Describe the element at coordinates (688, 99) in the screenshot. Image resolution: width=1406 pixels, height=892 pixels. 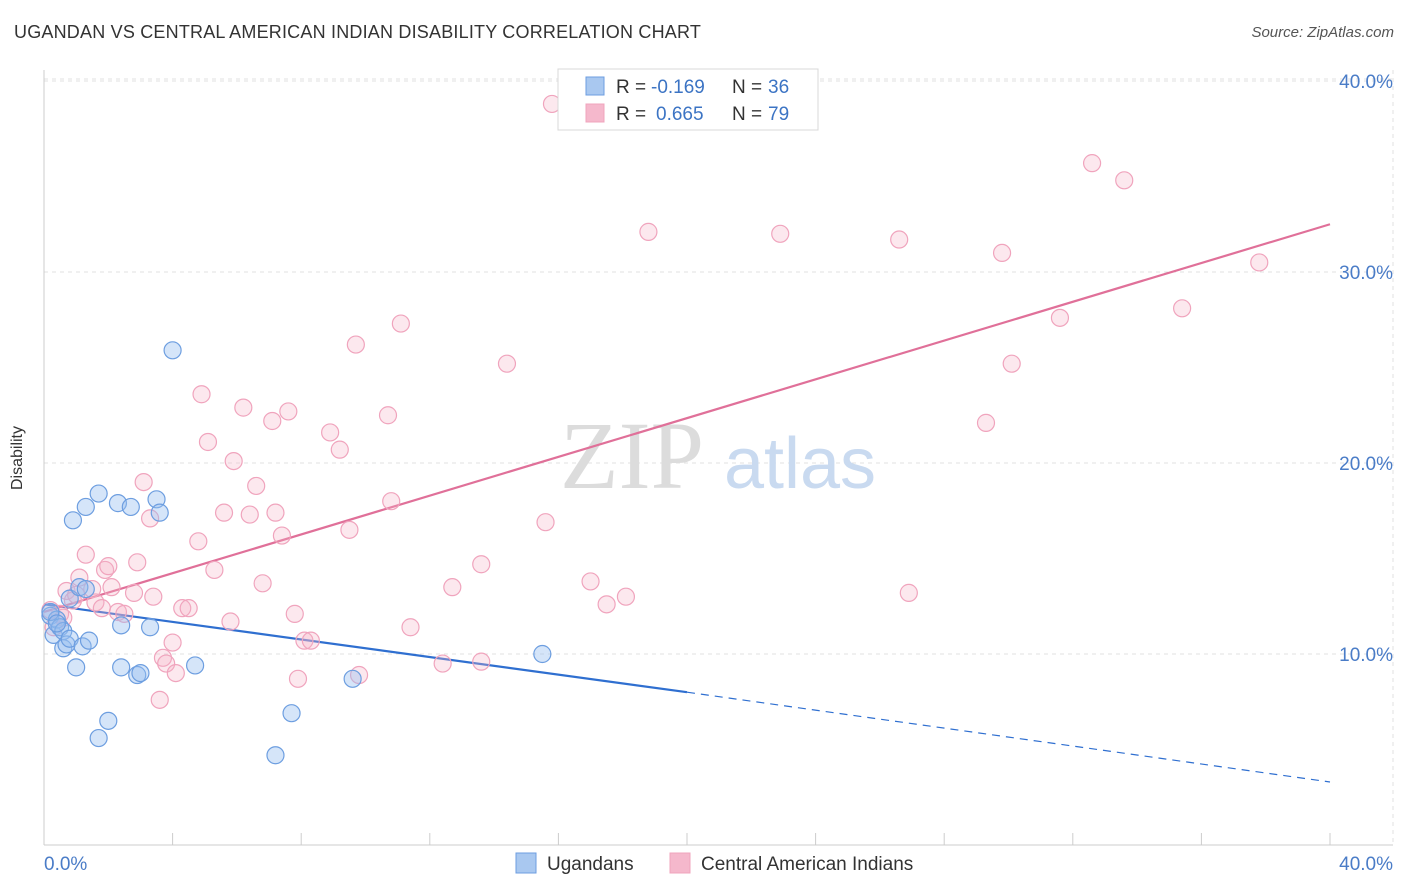
I see `correlation-legend: R = -0.169 N = 36 R = 0.665 N = 79` at that location.